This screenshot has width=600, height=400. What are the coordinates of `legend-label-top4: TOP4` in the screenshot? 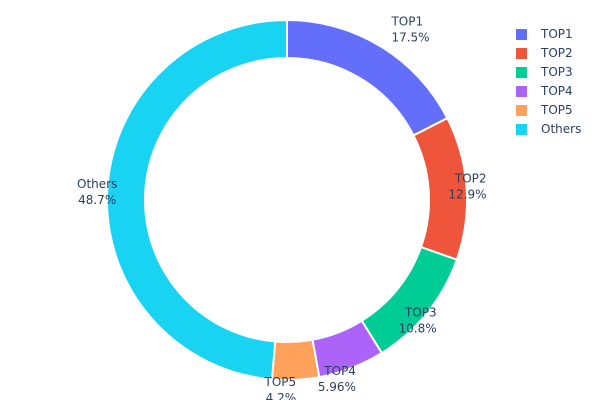 It's located at (556, 91).